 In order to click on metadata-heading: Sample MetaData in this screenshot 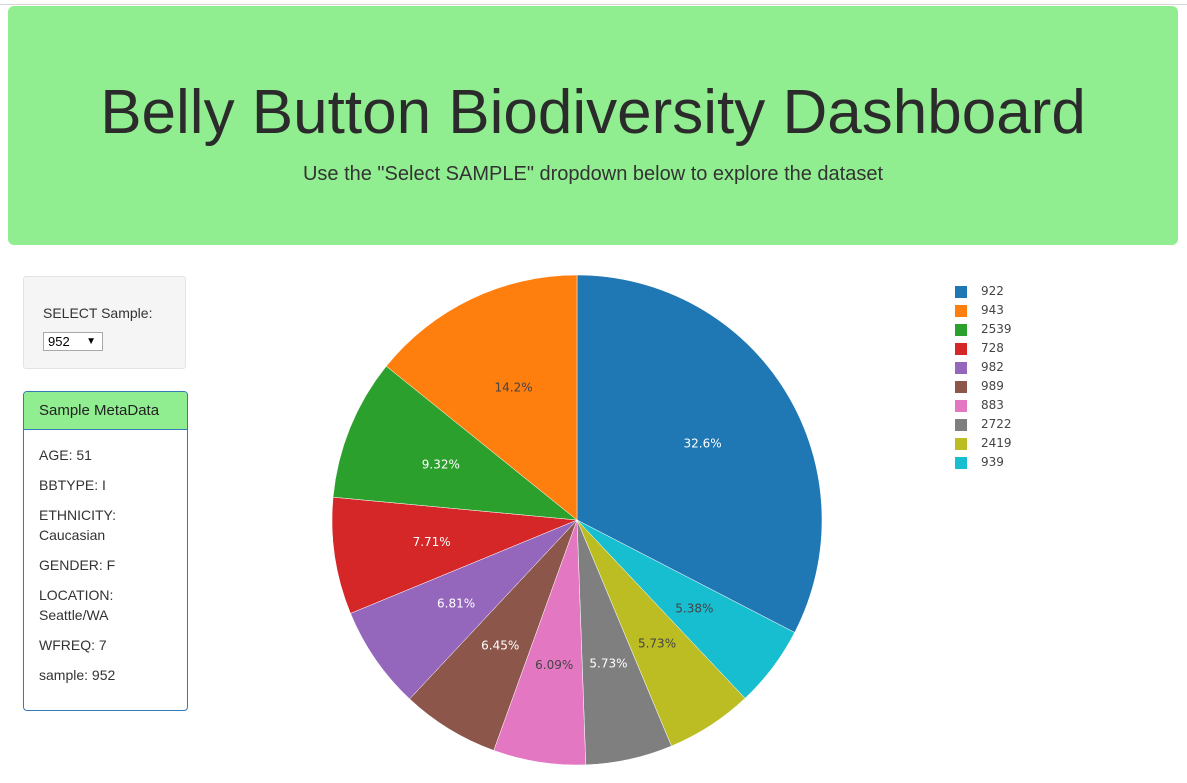, I will do `click(105, 411)`.